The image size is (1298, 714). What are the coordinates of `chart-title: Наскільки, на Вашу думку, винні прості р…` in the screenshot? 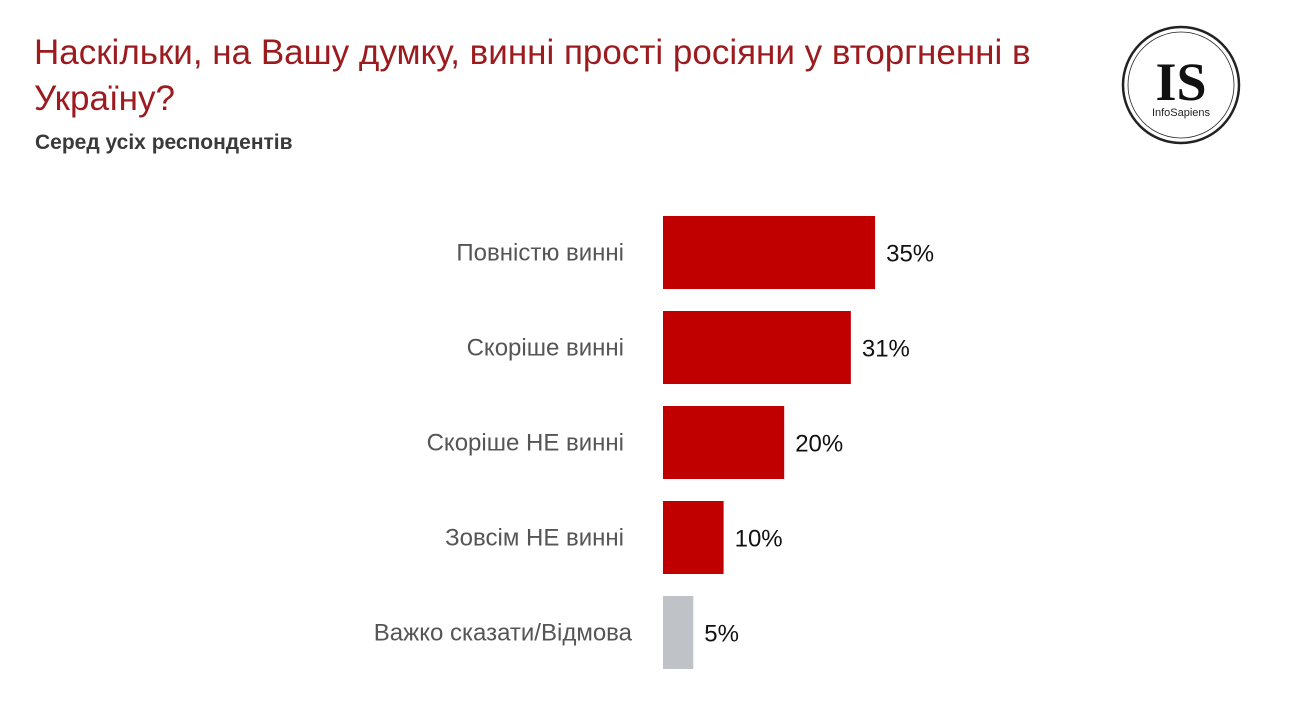 It's located at (532, 75).